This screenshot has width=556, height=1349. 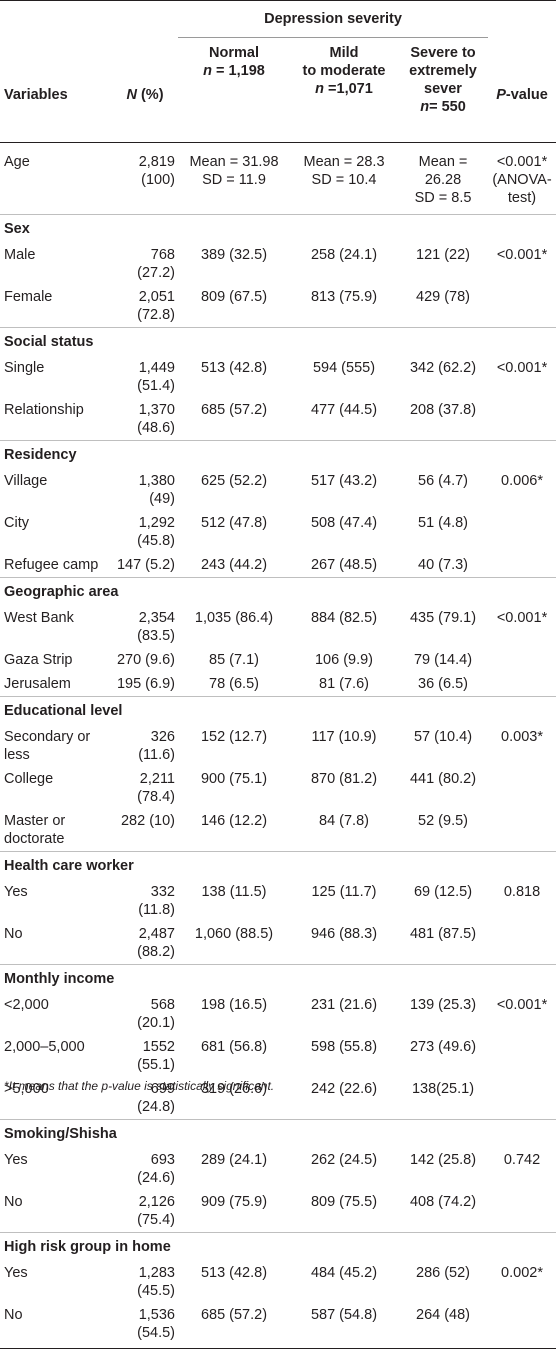 What do you see at coordinates (344, 684) in the screenshot?
I see `cell-mild: 81 (7.6)` at bounding box center [344, 684].